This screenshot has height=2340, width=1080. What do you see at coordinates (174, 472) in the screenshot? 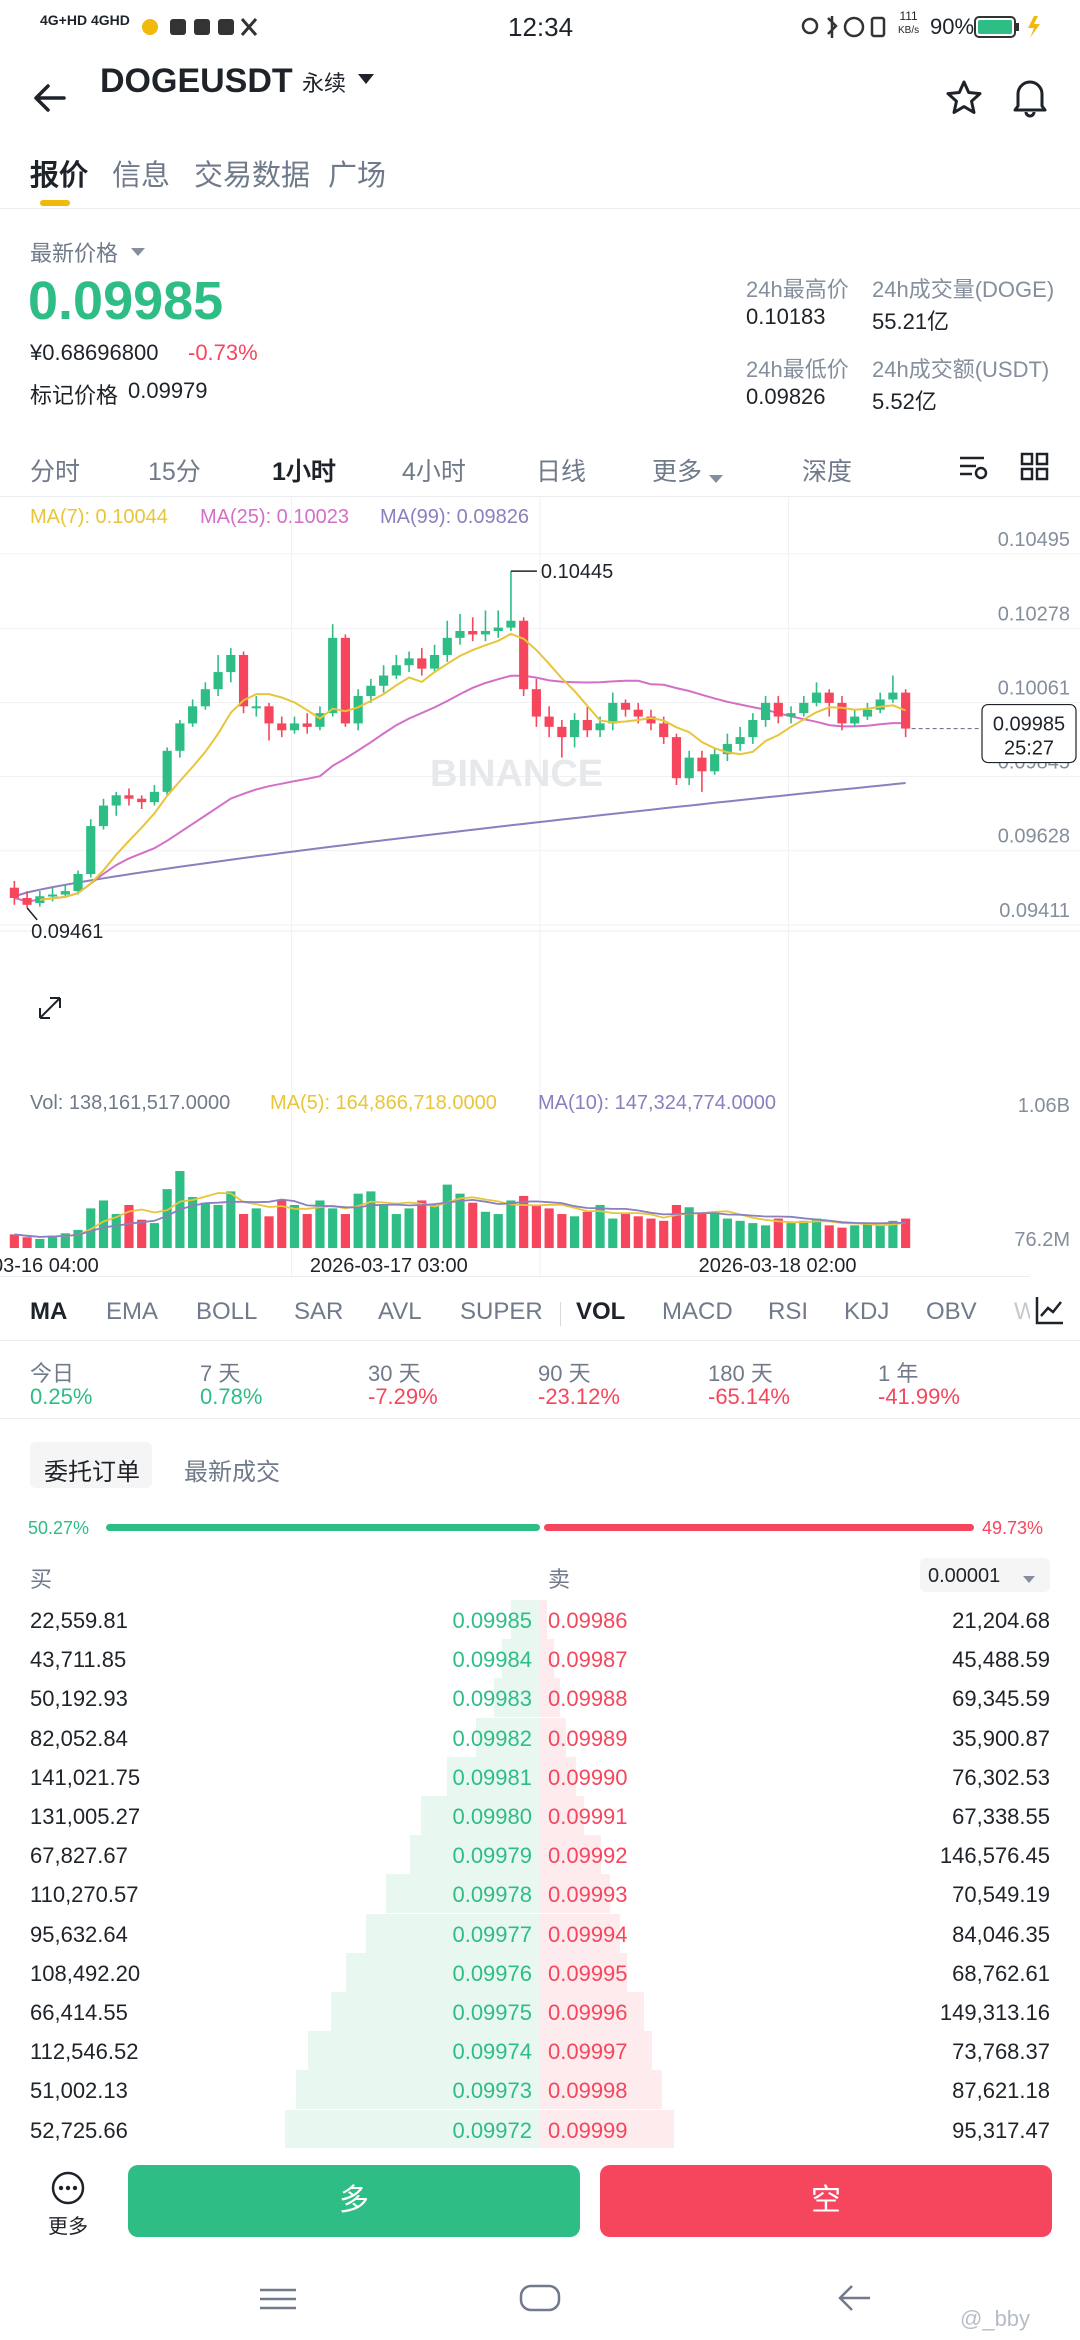
I see `period-15m: 15分` at bounding box center [174, 472].